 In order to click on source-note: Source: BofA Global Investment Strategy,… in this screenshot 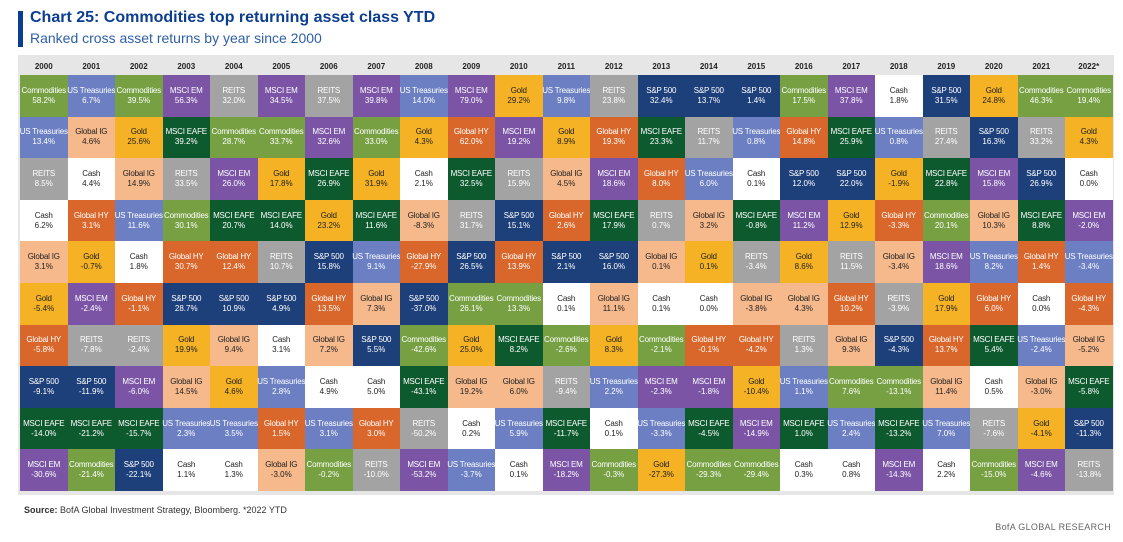, I will do `click(155, 510)`.